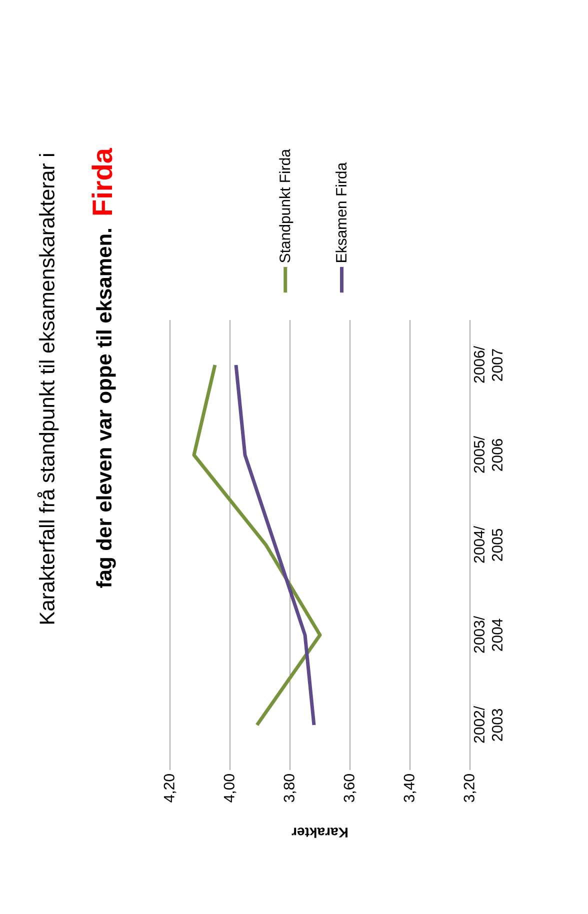  Describe the element at coordinates (350, 788) in the screenshot. I see `x-tick-label: 3,60` at that location.